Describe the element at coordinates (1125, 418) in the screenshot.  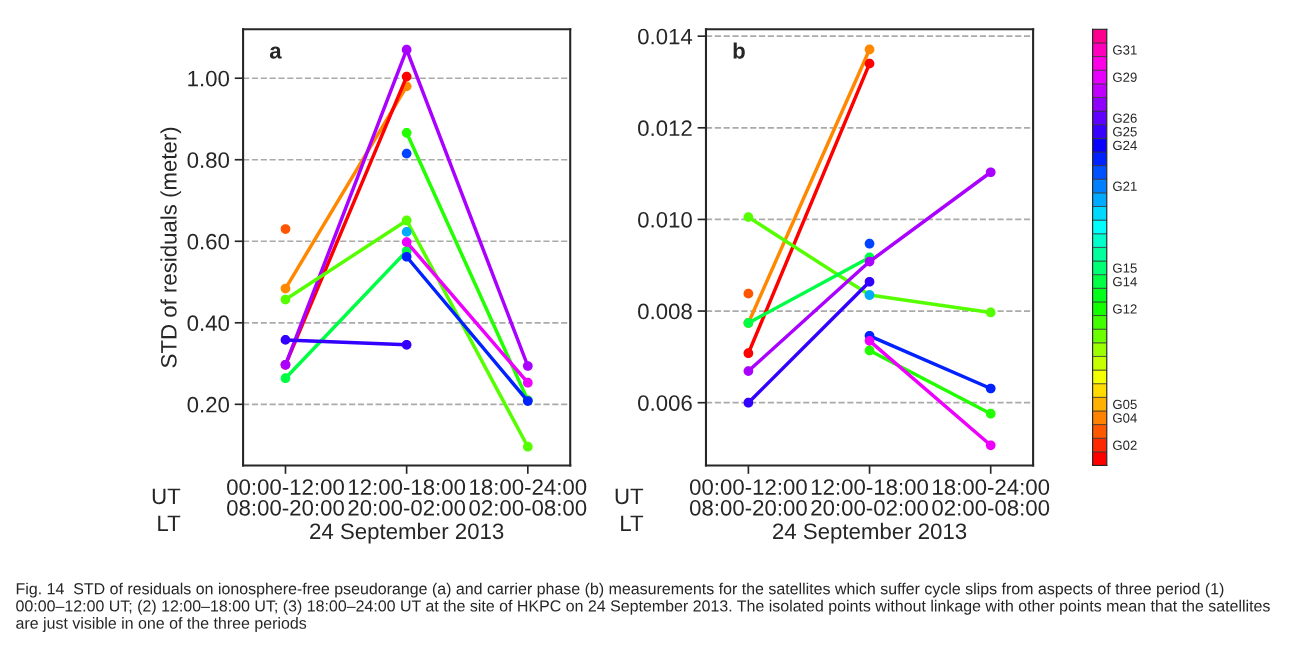
I see `color-bar-label: G04` at that location.